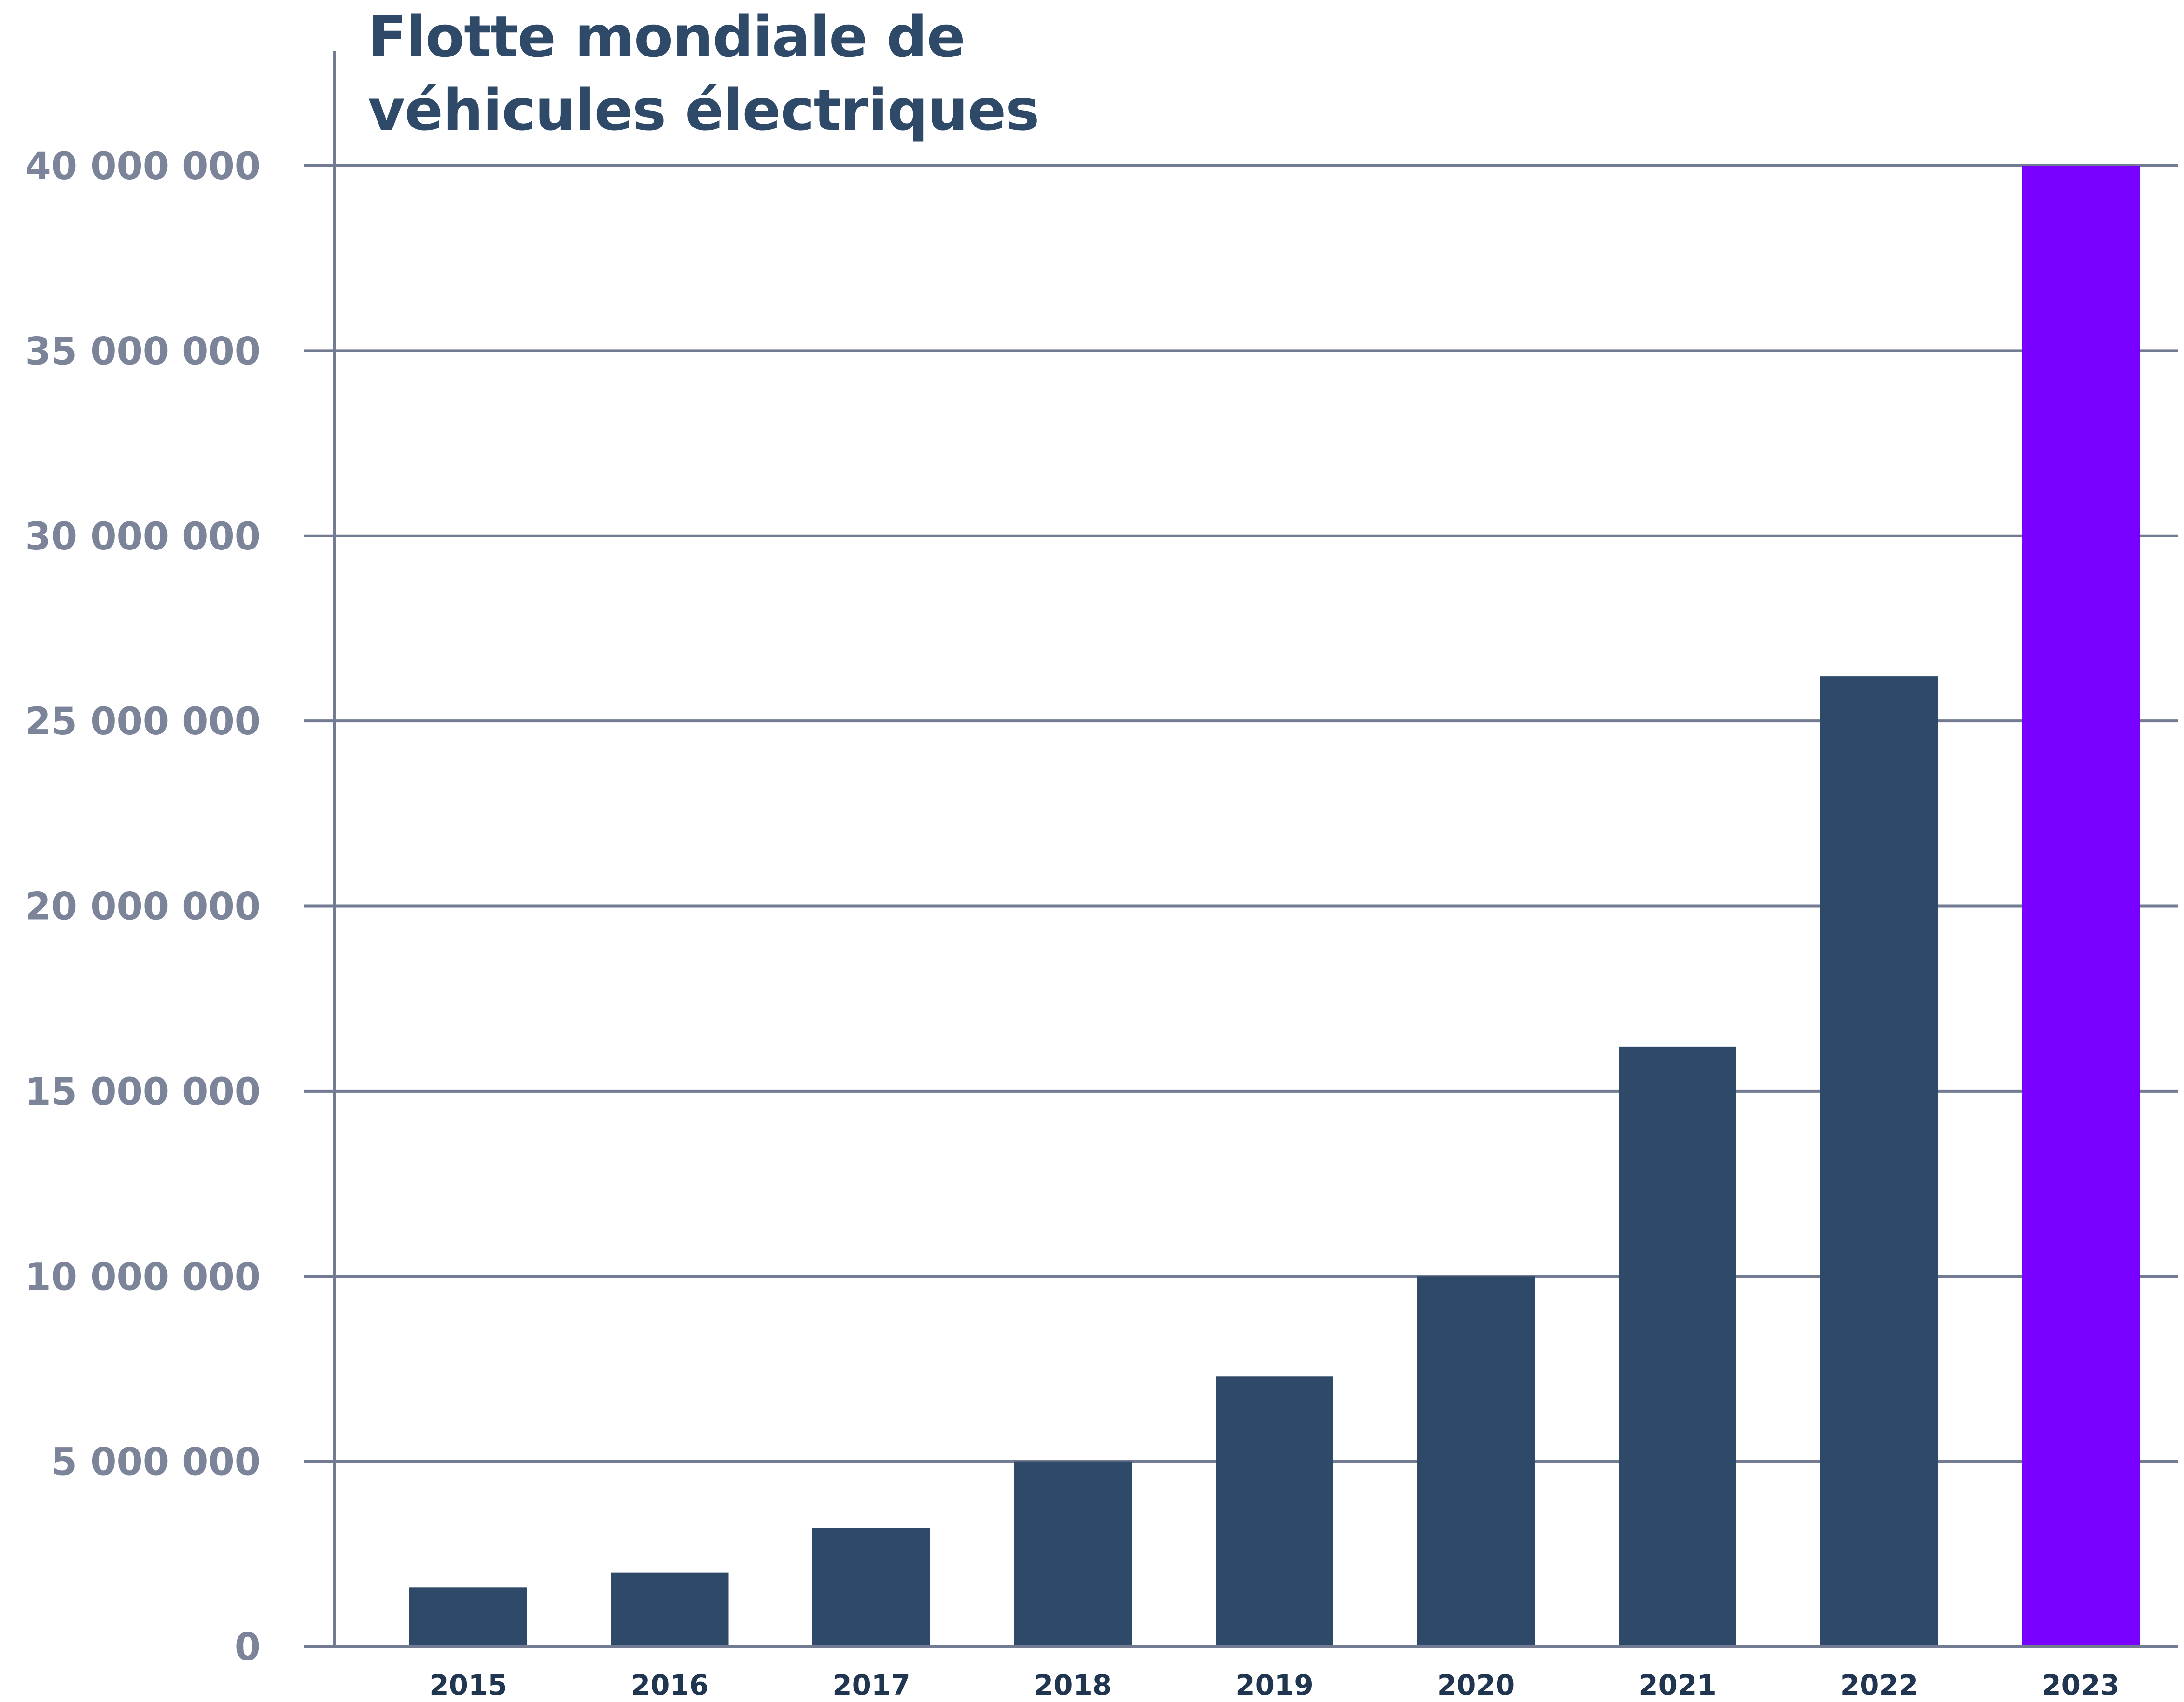  Describe the element at coordinates (2080, 1686) in the screenshot. I see `x-tick-label: 2023` at that location.